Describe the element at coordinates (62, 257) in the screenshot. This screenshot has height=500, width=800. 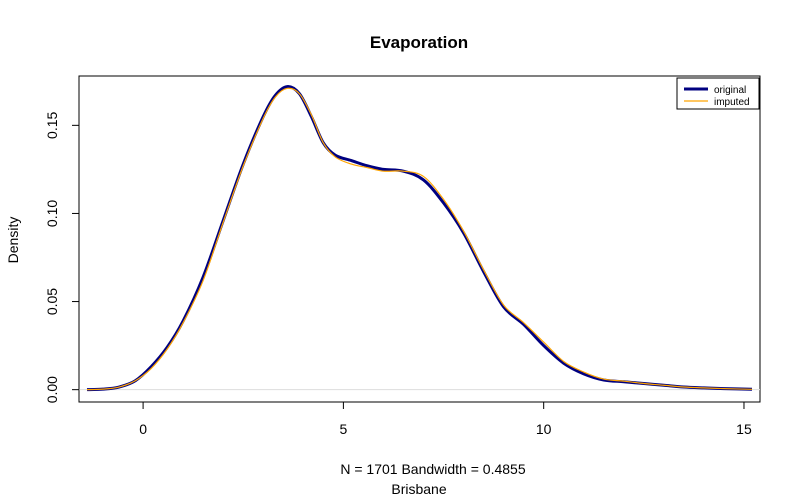
I see `y-axis: 0.00 0.05 0.10 0.15` at that location.